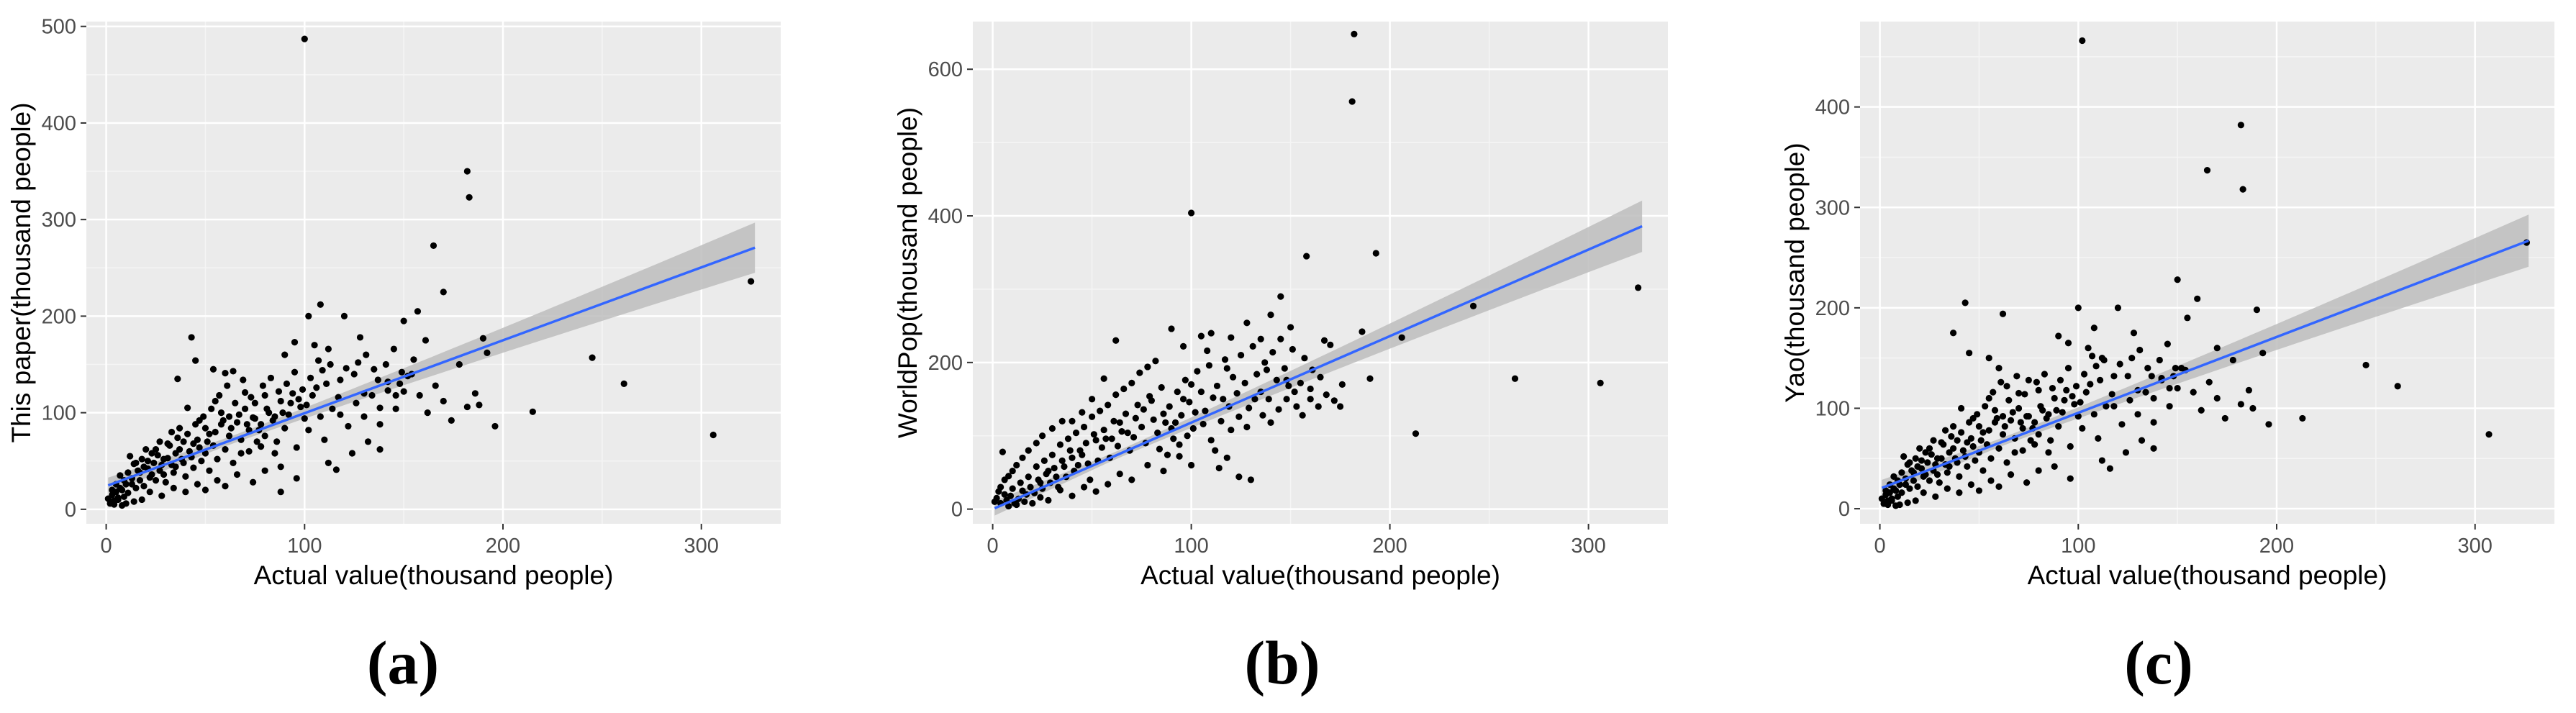  Describe the element at coordinates (2205, 364) in the screenshot. I see `regression-line` at that location.